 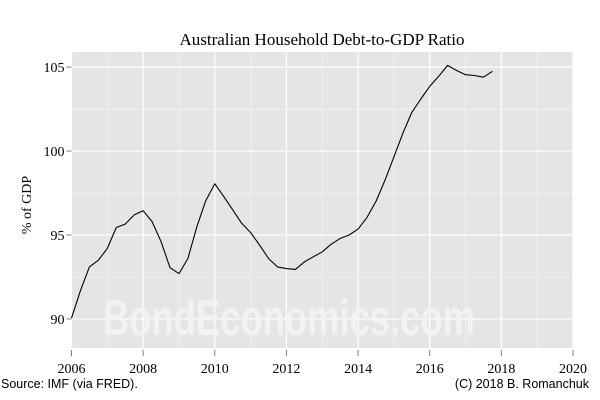 I want to click on x-tick-label: 2020, so click(x=573, y=369).